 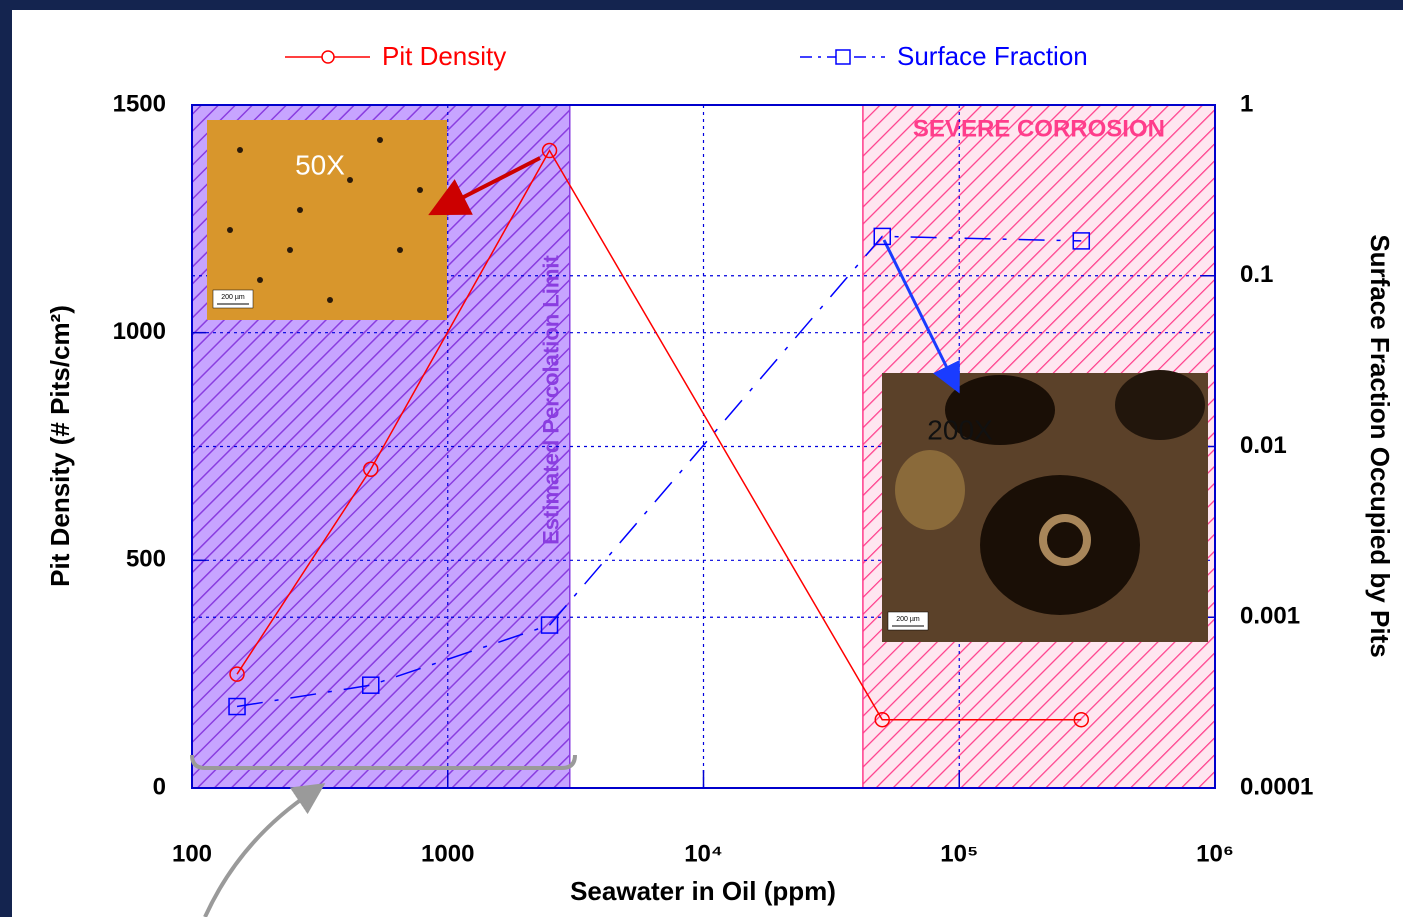 What do you see at coordinates (1270, 616) in the screenshot?
I see `y2-tick-label: 0.001` at bounding box center [1270, 616].